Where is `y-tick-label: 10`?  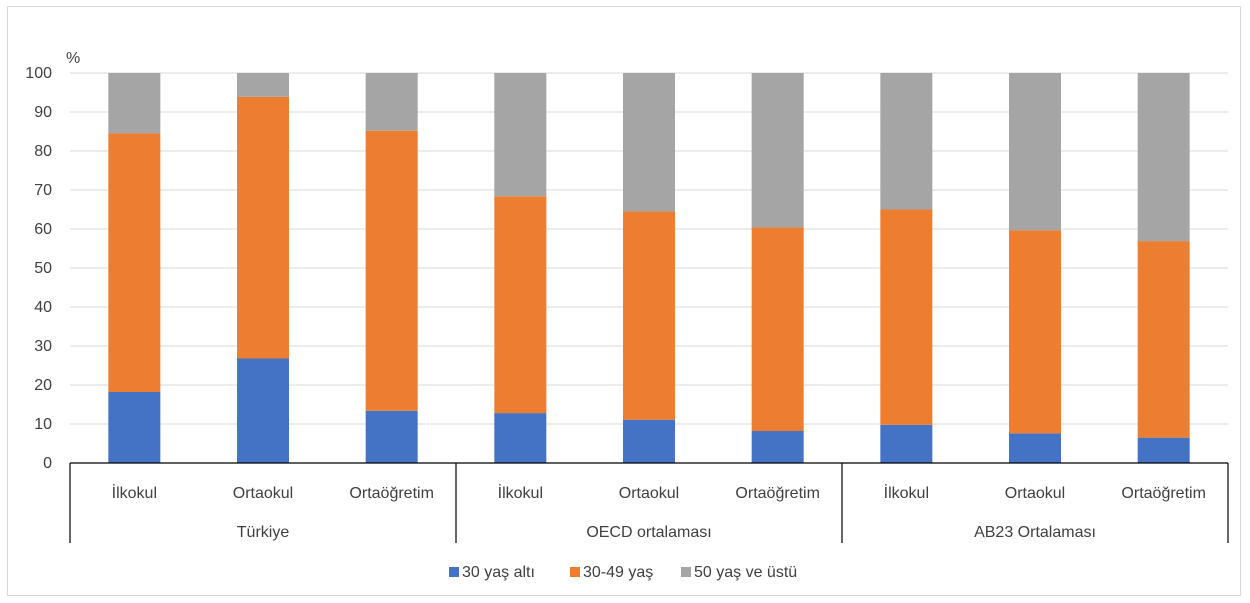 y-tick-label: 10 is located at coordinates (43, 424).